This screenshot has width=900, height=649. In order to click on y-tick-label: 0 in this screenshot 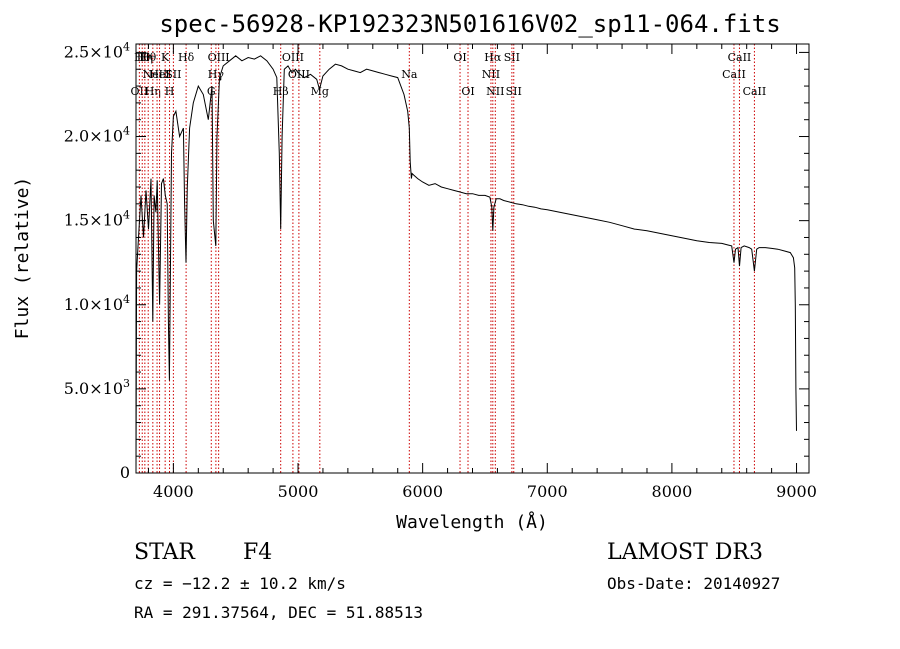, I will do `click(125, 472)`.